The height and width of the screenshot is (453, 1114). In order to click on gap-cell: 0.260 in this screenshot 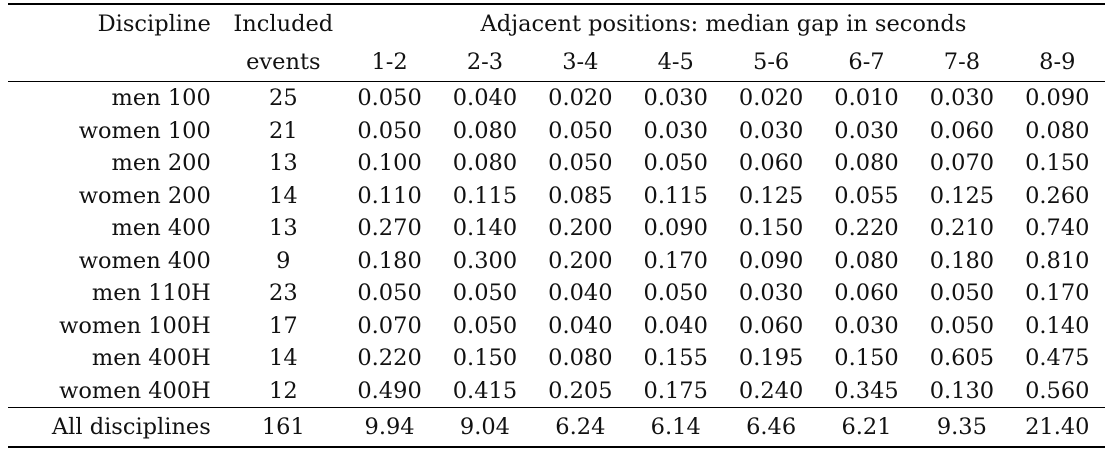, I will do `click(1057, 195)`.